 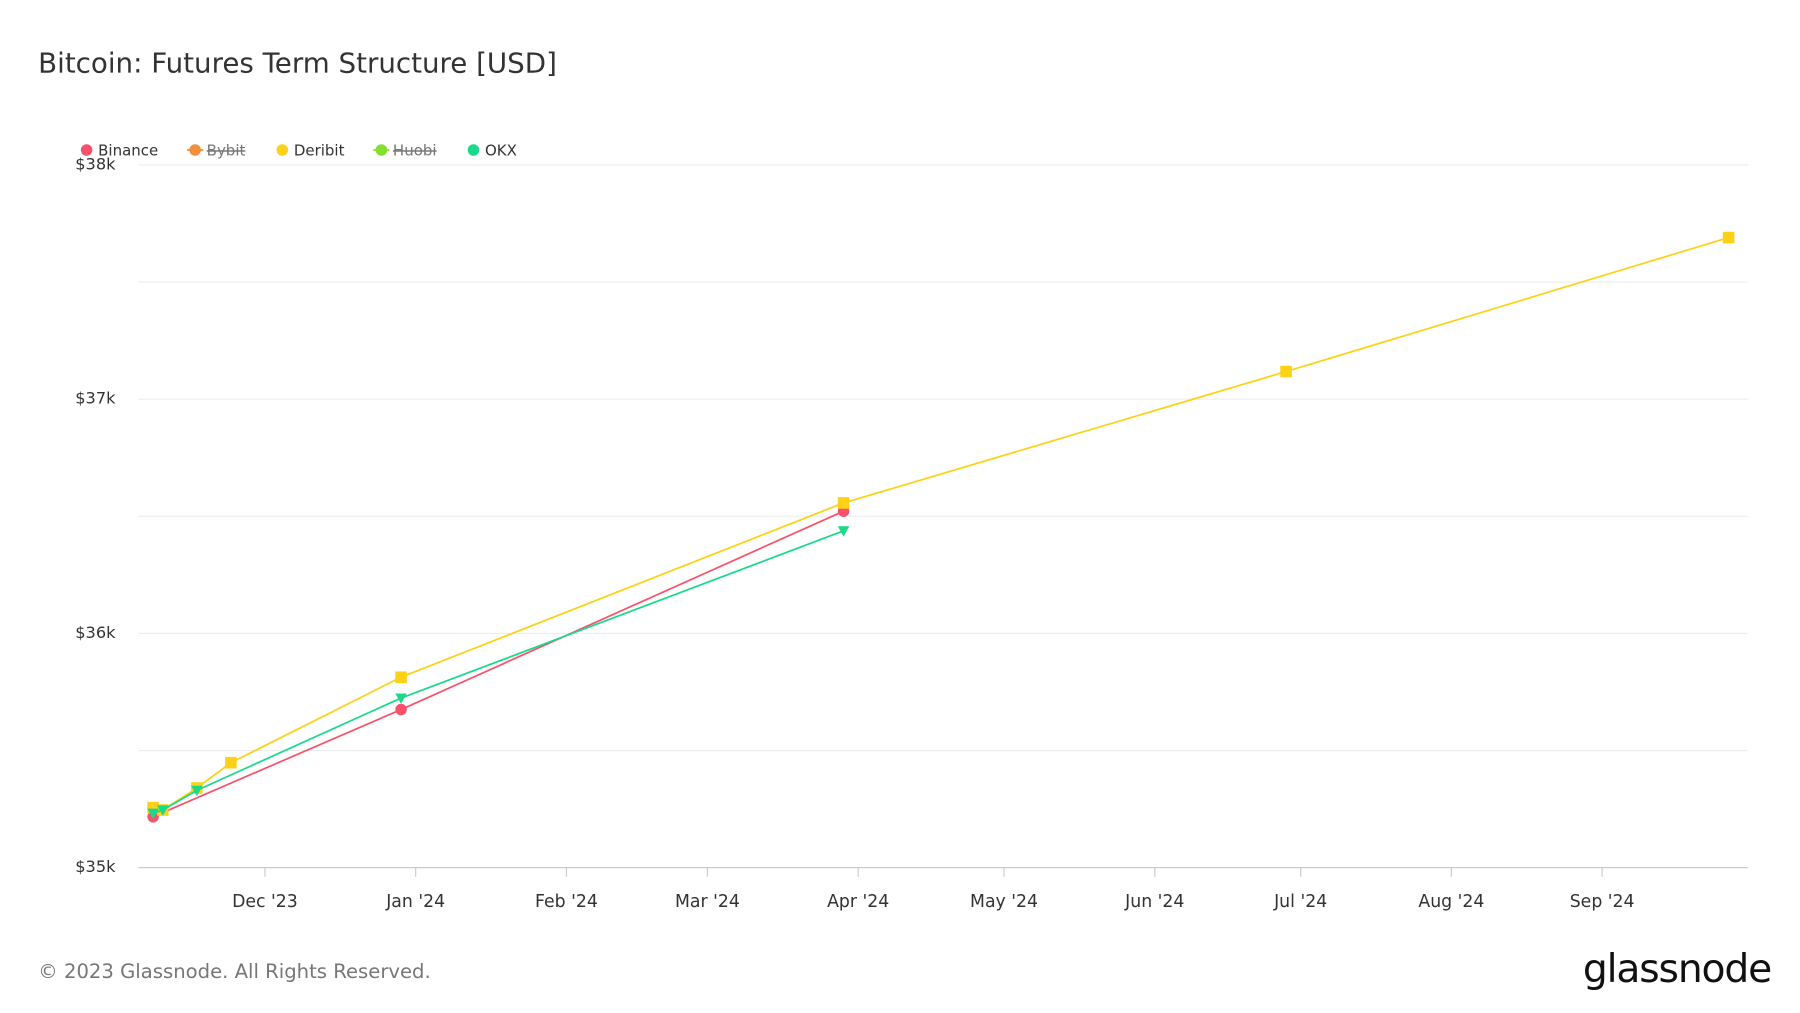 I want to click on y-tick-label: $37k, so click(x=95, y=398).